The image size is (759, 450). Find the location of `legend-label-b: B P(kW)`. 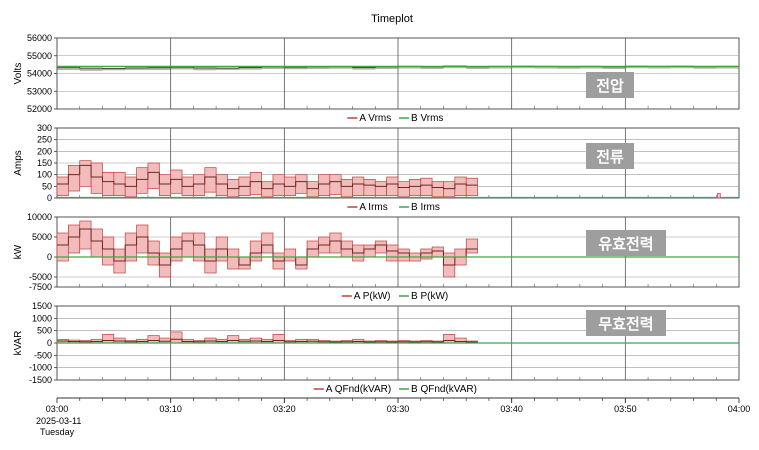

legend-label-b: B P(kW) is located at coordinates (429, 296).